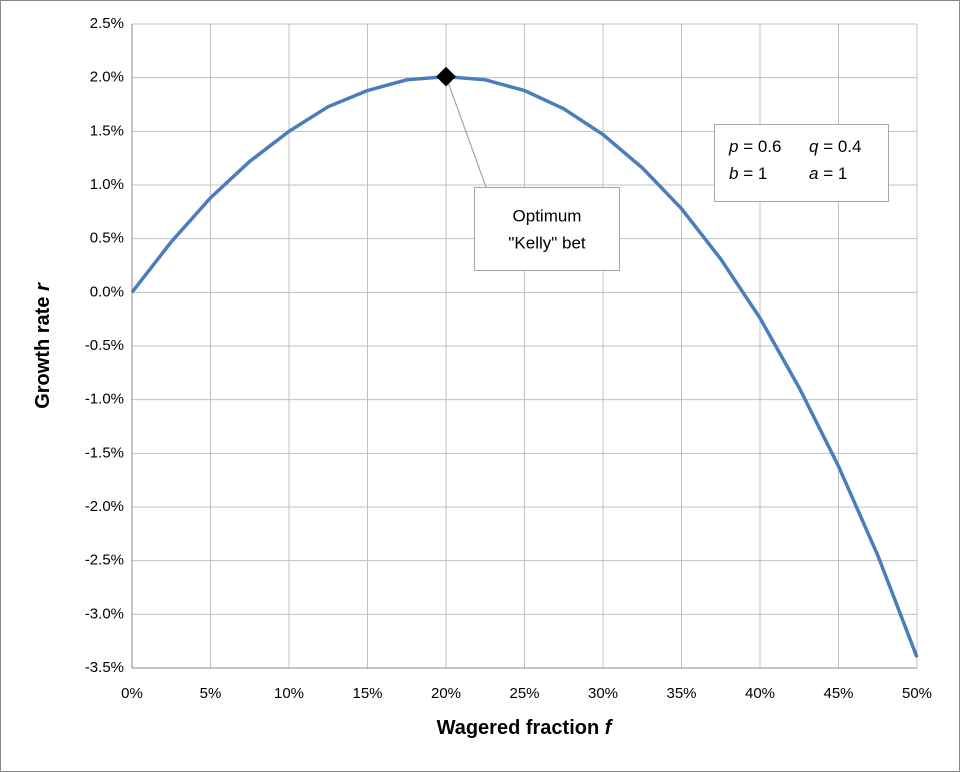  Describe the element at coordinates (104, 452) in the screenshot. I see `y-tick-label: -1.5%` at that location.